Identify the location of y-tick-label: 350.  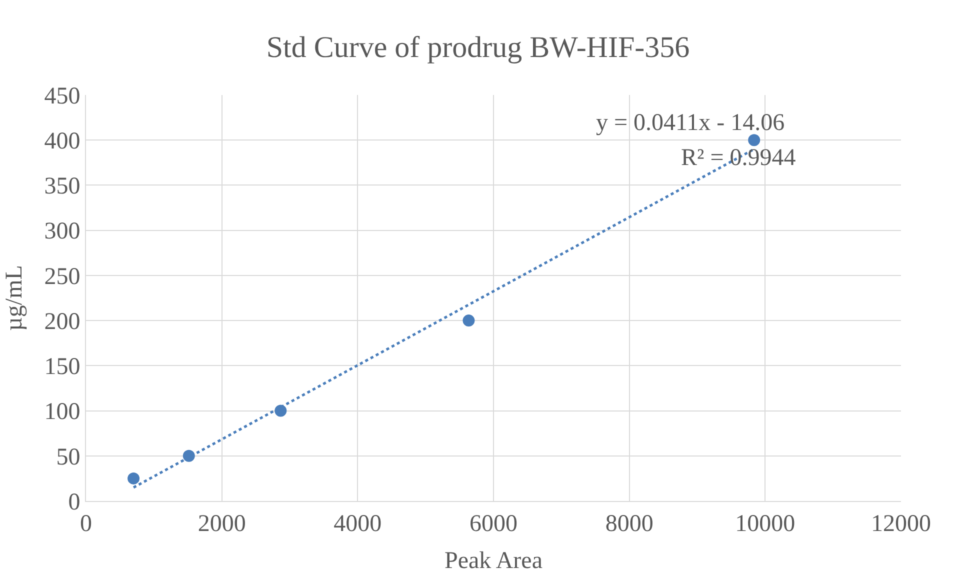
(62, 187).